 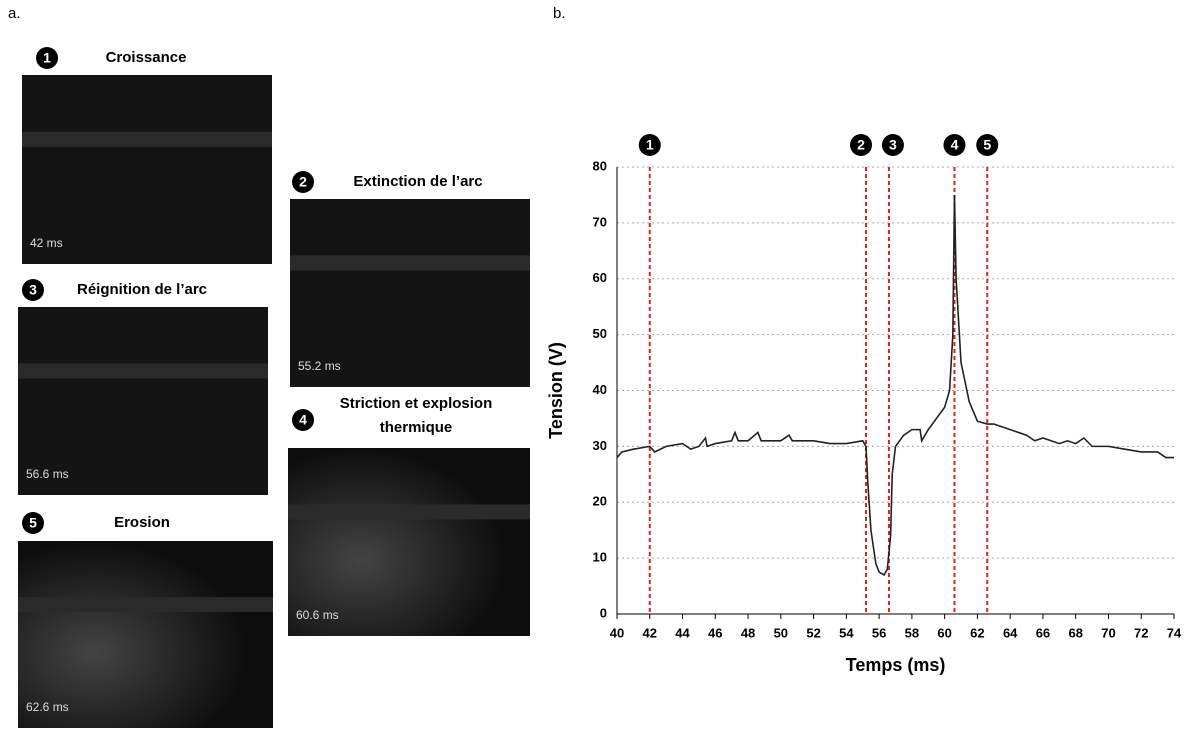 I want to click on frame-time: 55.2 ms, so click(x=319, y=366).